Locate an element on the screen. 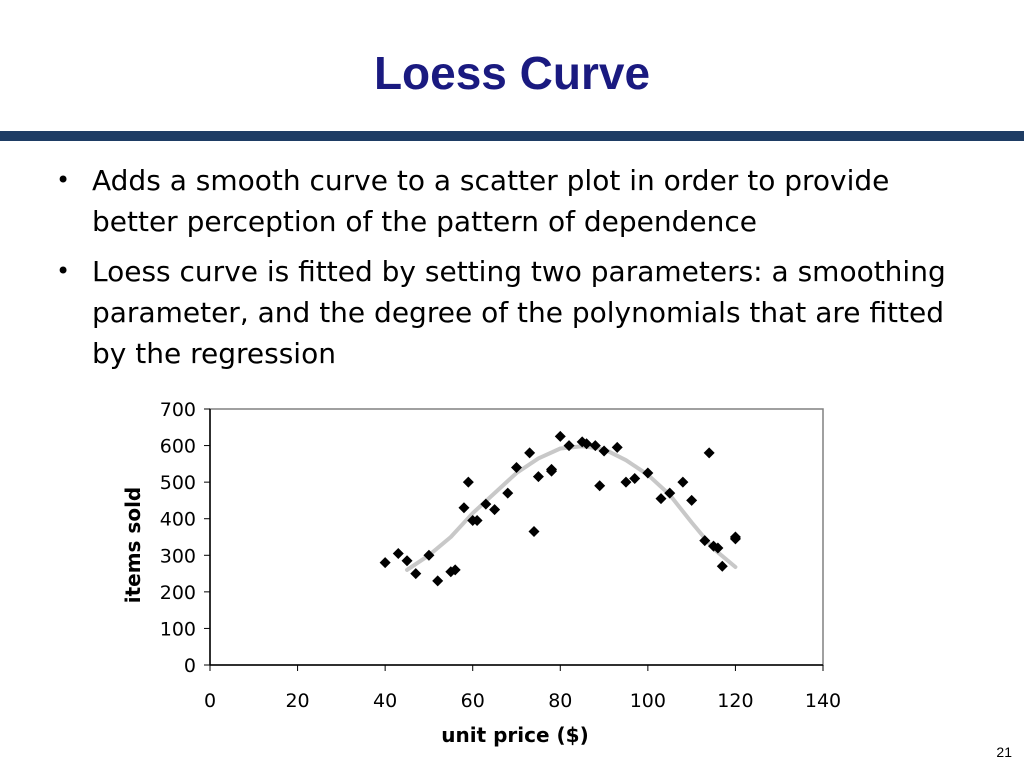 The image size is (1024, 768). slide-title: Loess Curve is located at coordinates (512, 73).